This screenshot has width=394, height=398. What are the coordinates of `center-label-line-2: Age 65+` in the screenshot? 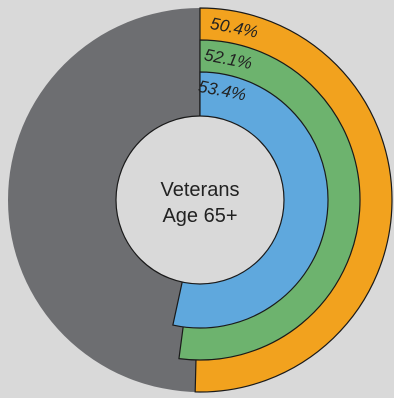 It's located at (199, 216).